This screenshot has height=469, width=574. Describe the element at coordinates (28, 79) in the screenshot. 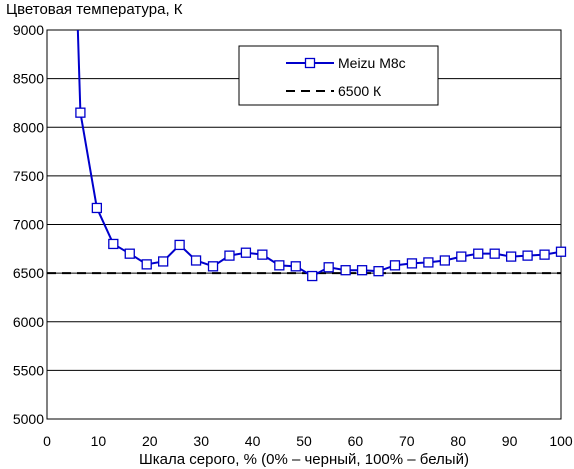

I see `y-tick-label: 8500` at that location.